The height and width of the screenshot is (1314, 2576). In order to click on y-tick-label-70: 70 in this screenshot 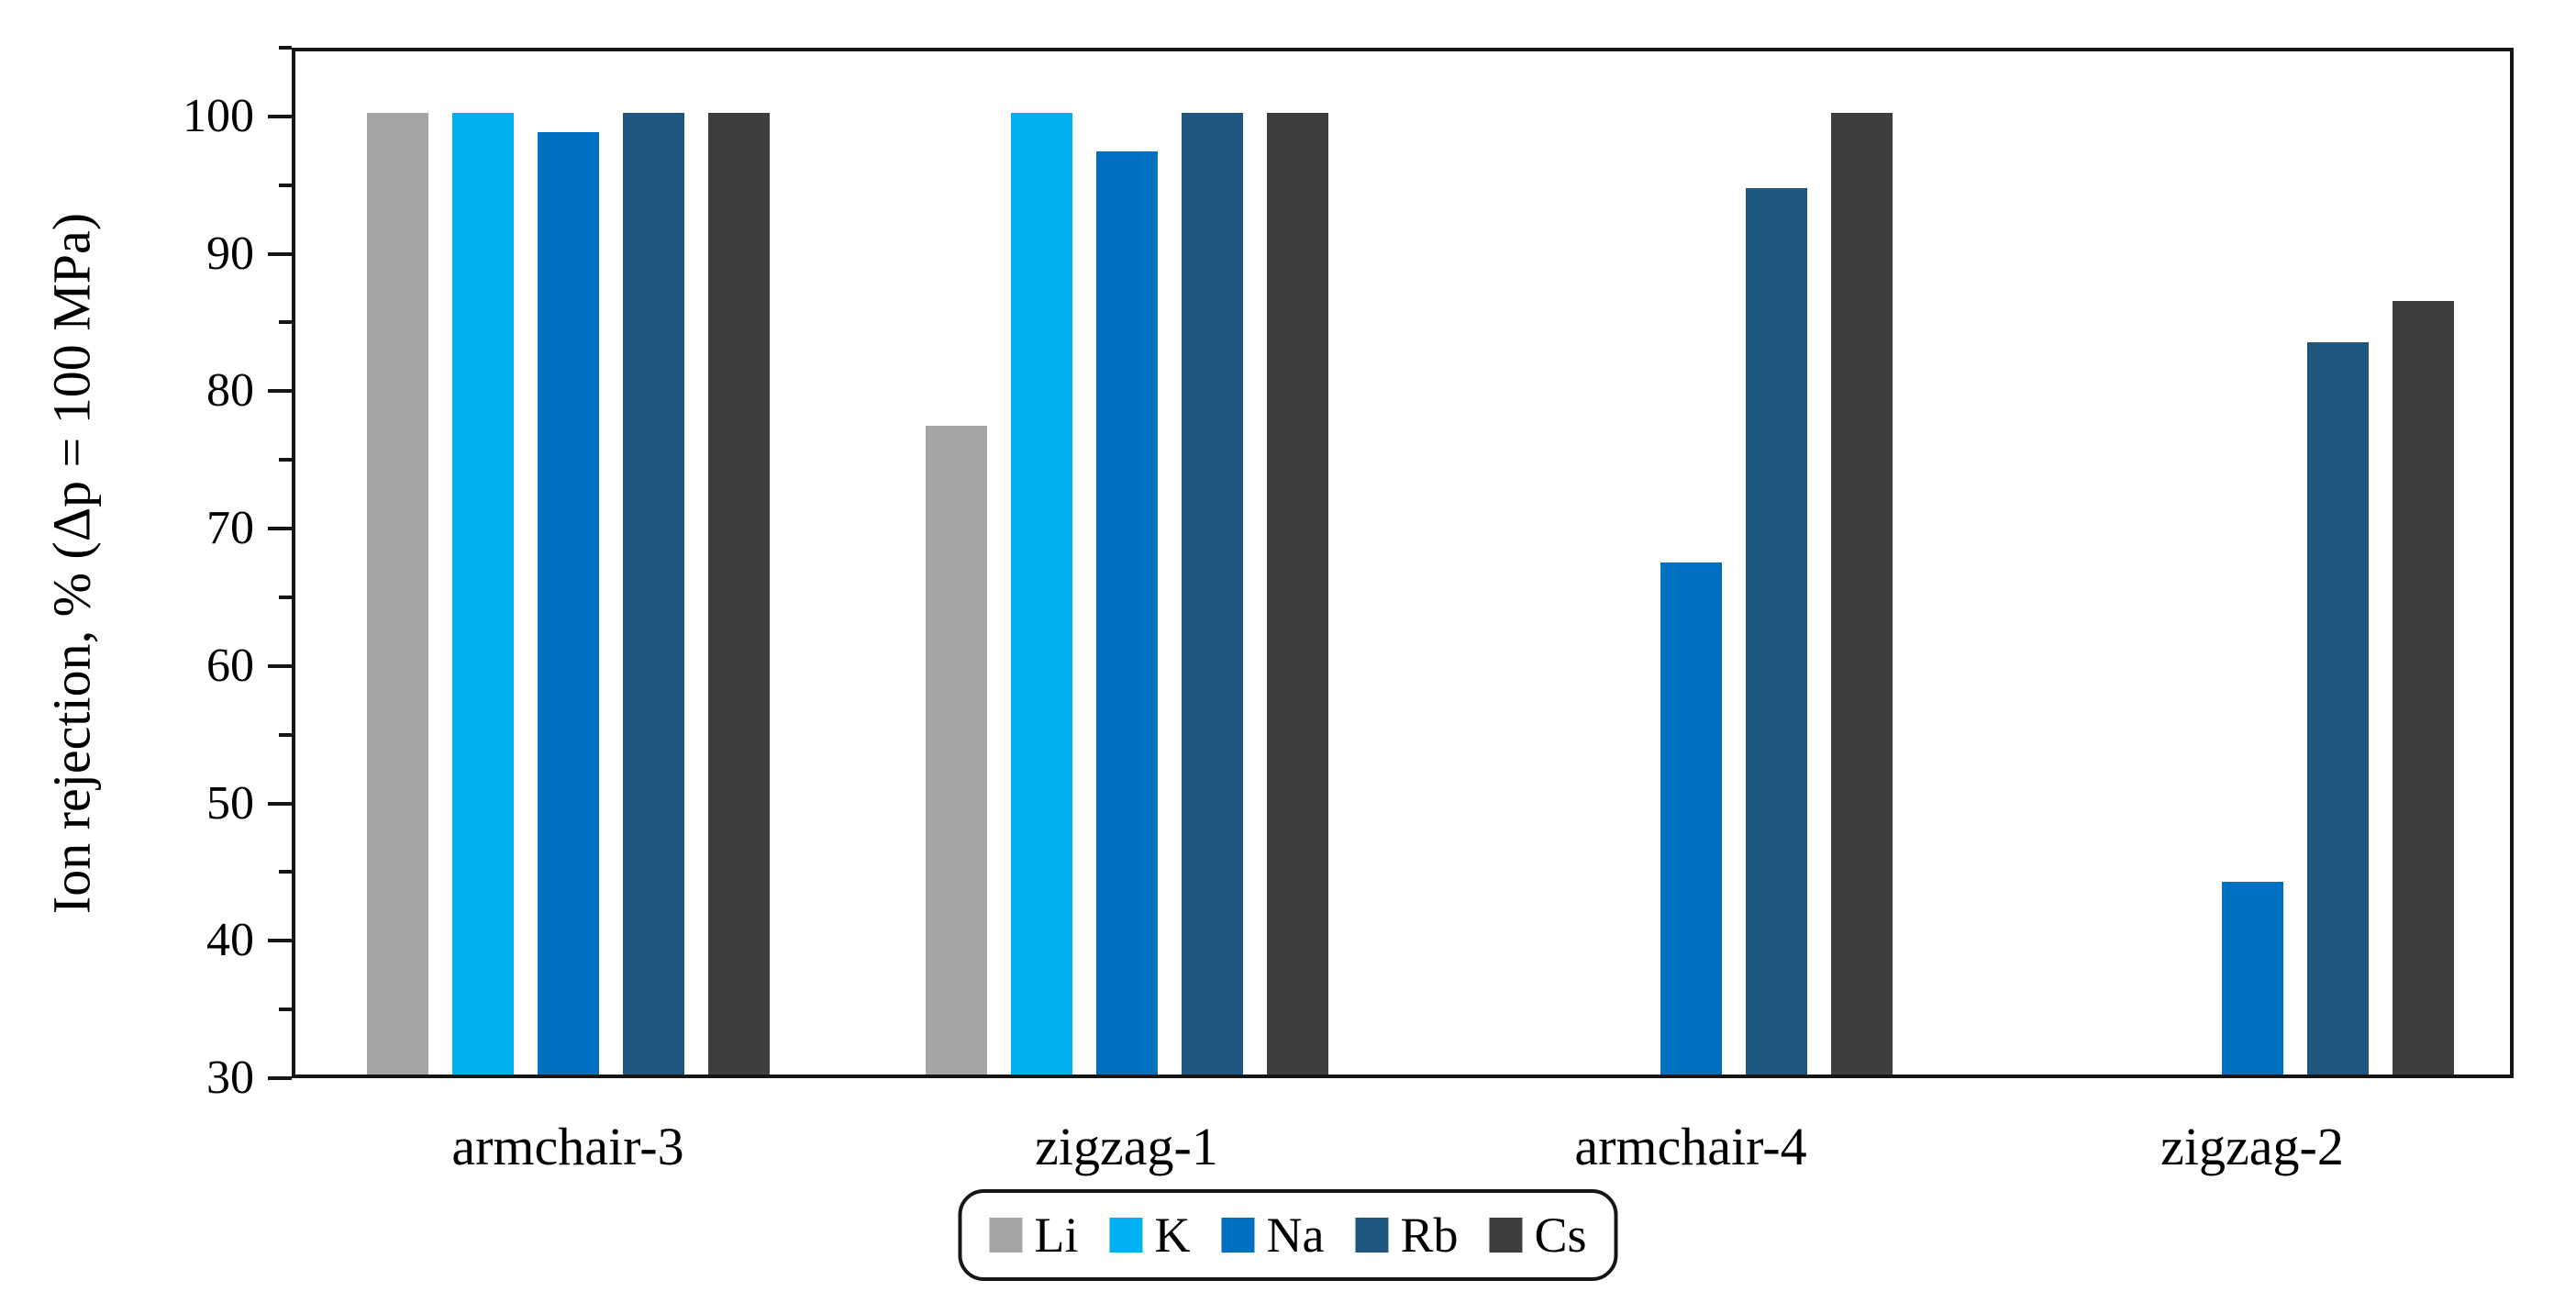, I will do `click(230, 528)`.